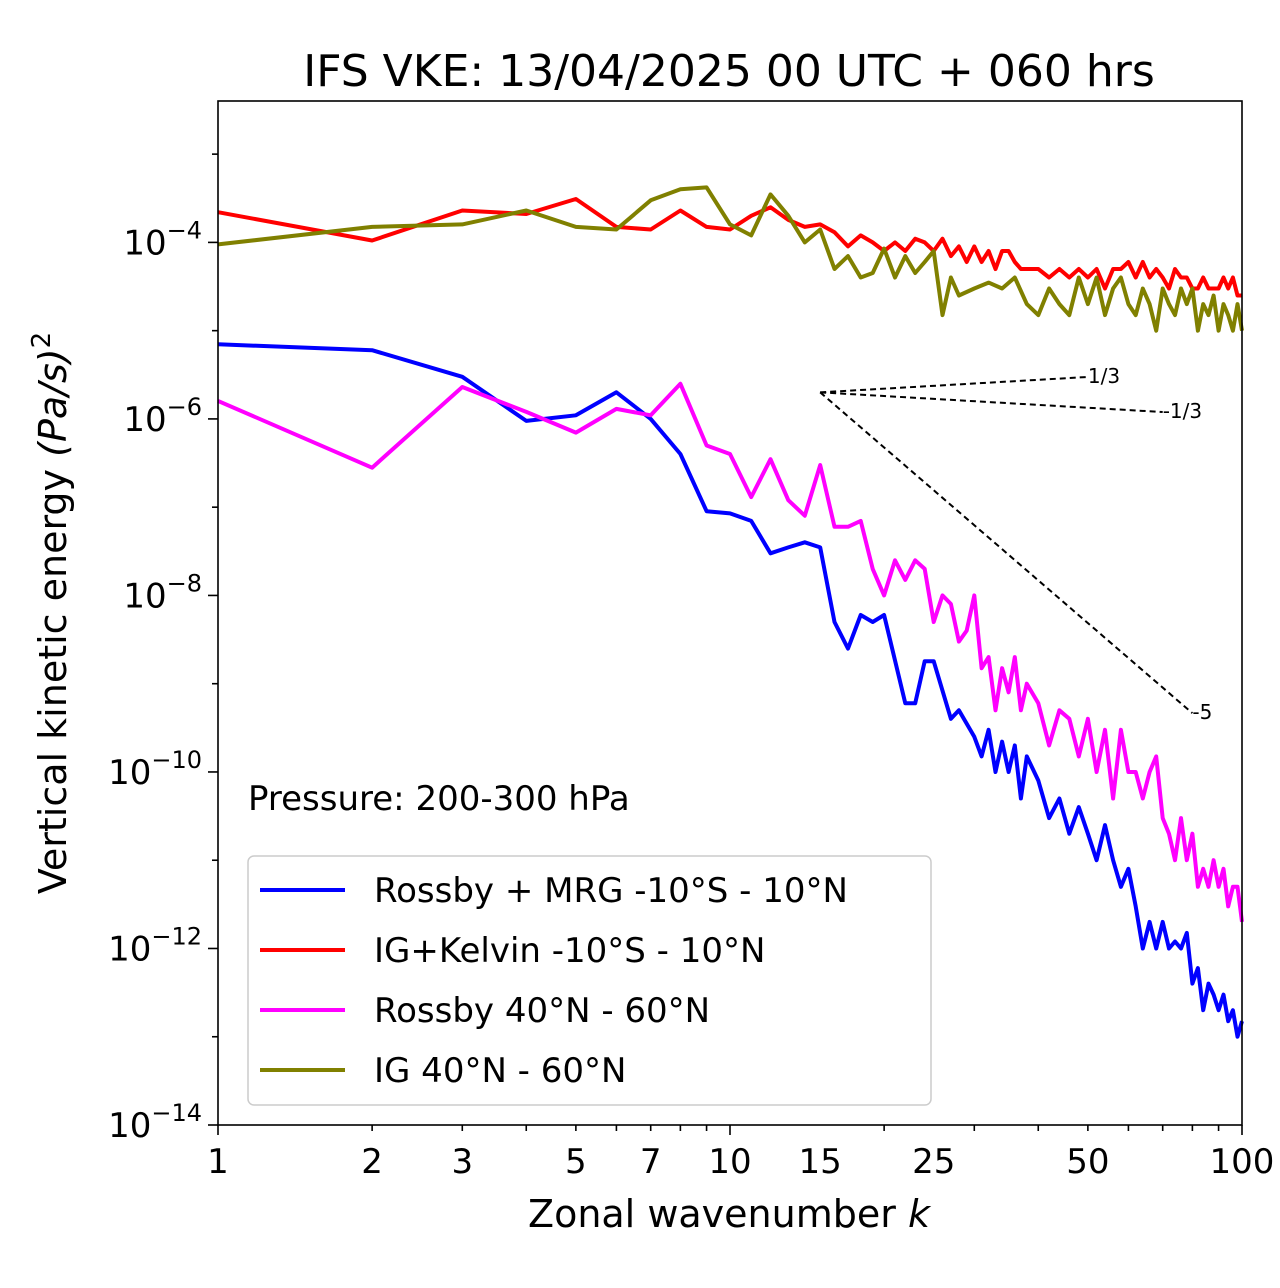 The width and height of the screenshot is (1280, 1288). I want to click on y-tick-label: 10⁻¹², so click(155, 945).